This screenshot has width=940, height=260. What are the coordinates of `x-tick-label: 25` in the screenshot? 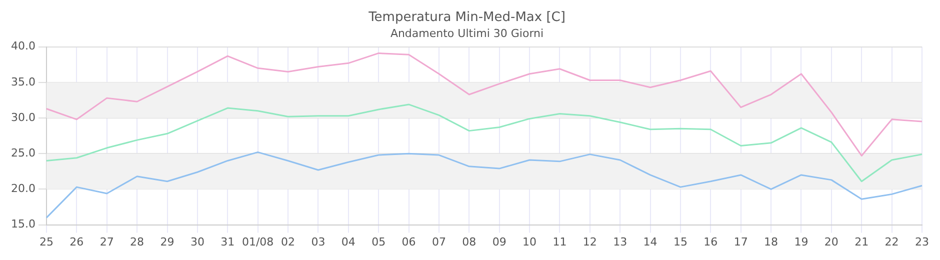 It's located at (46, 241).